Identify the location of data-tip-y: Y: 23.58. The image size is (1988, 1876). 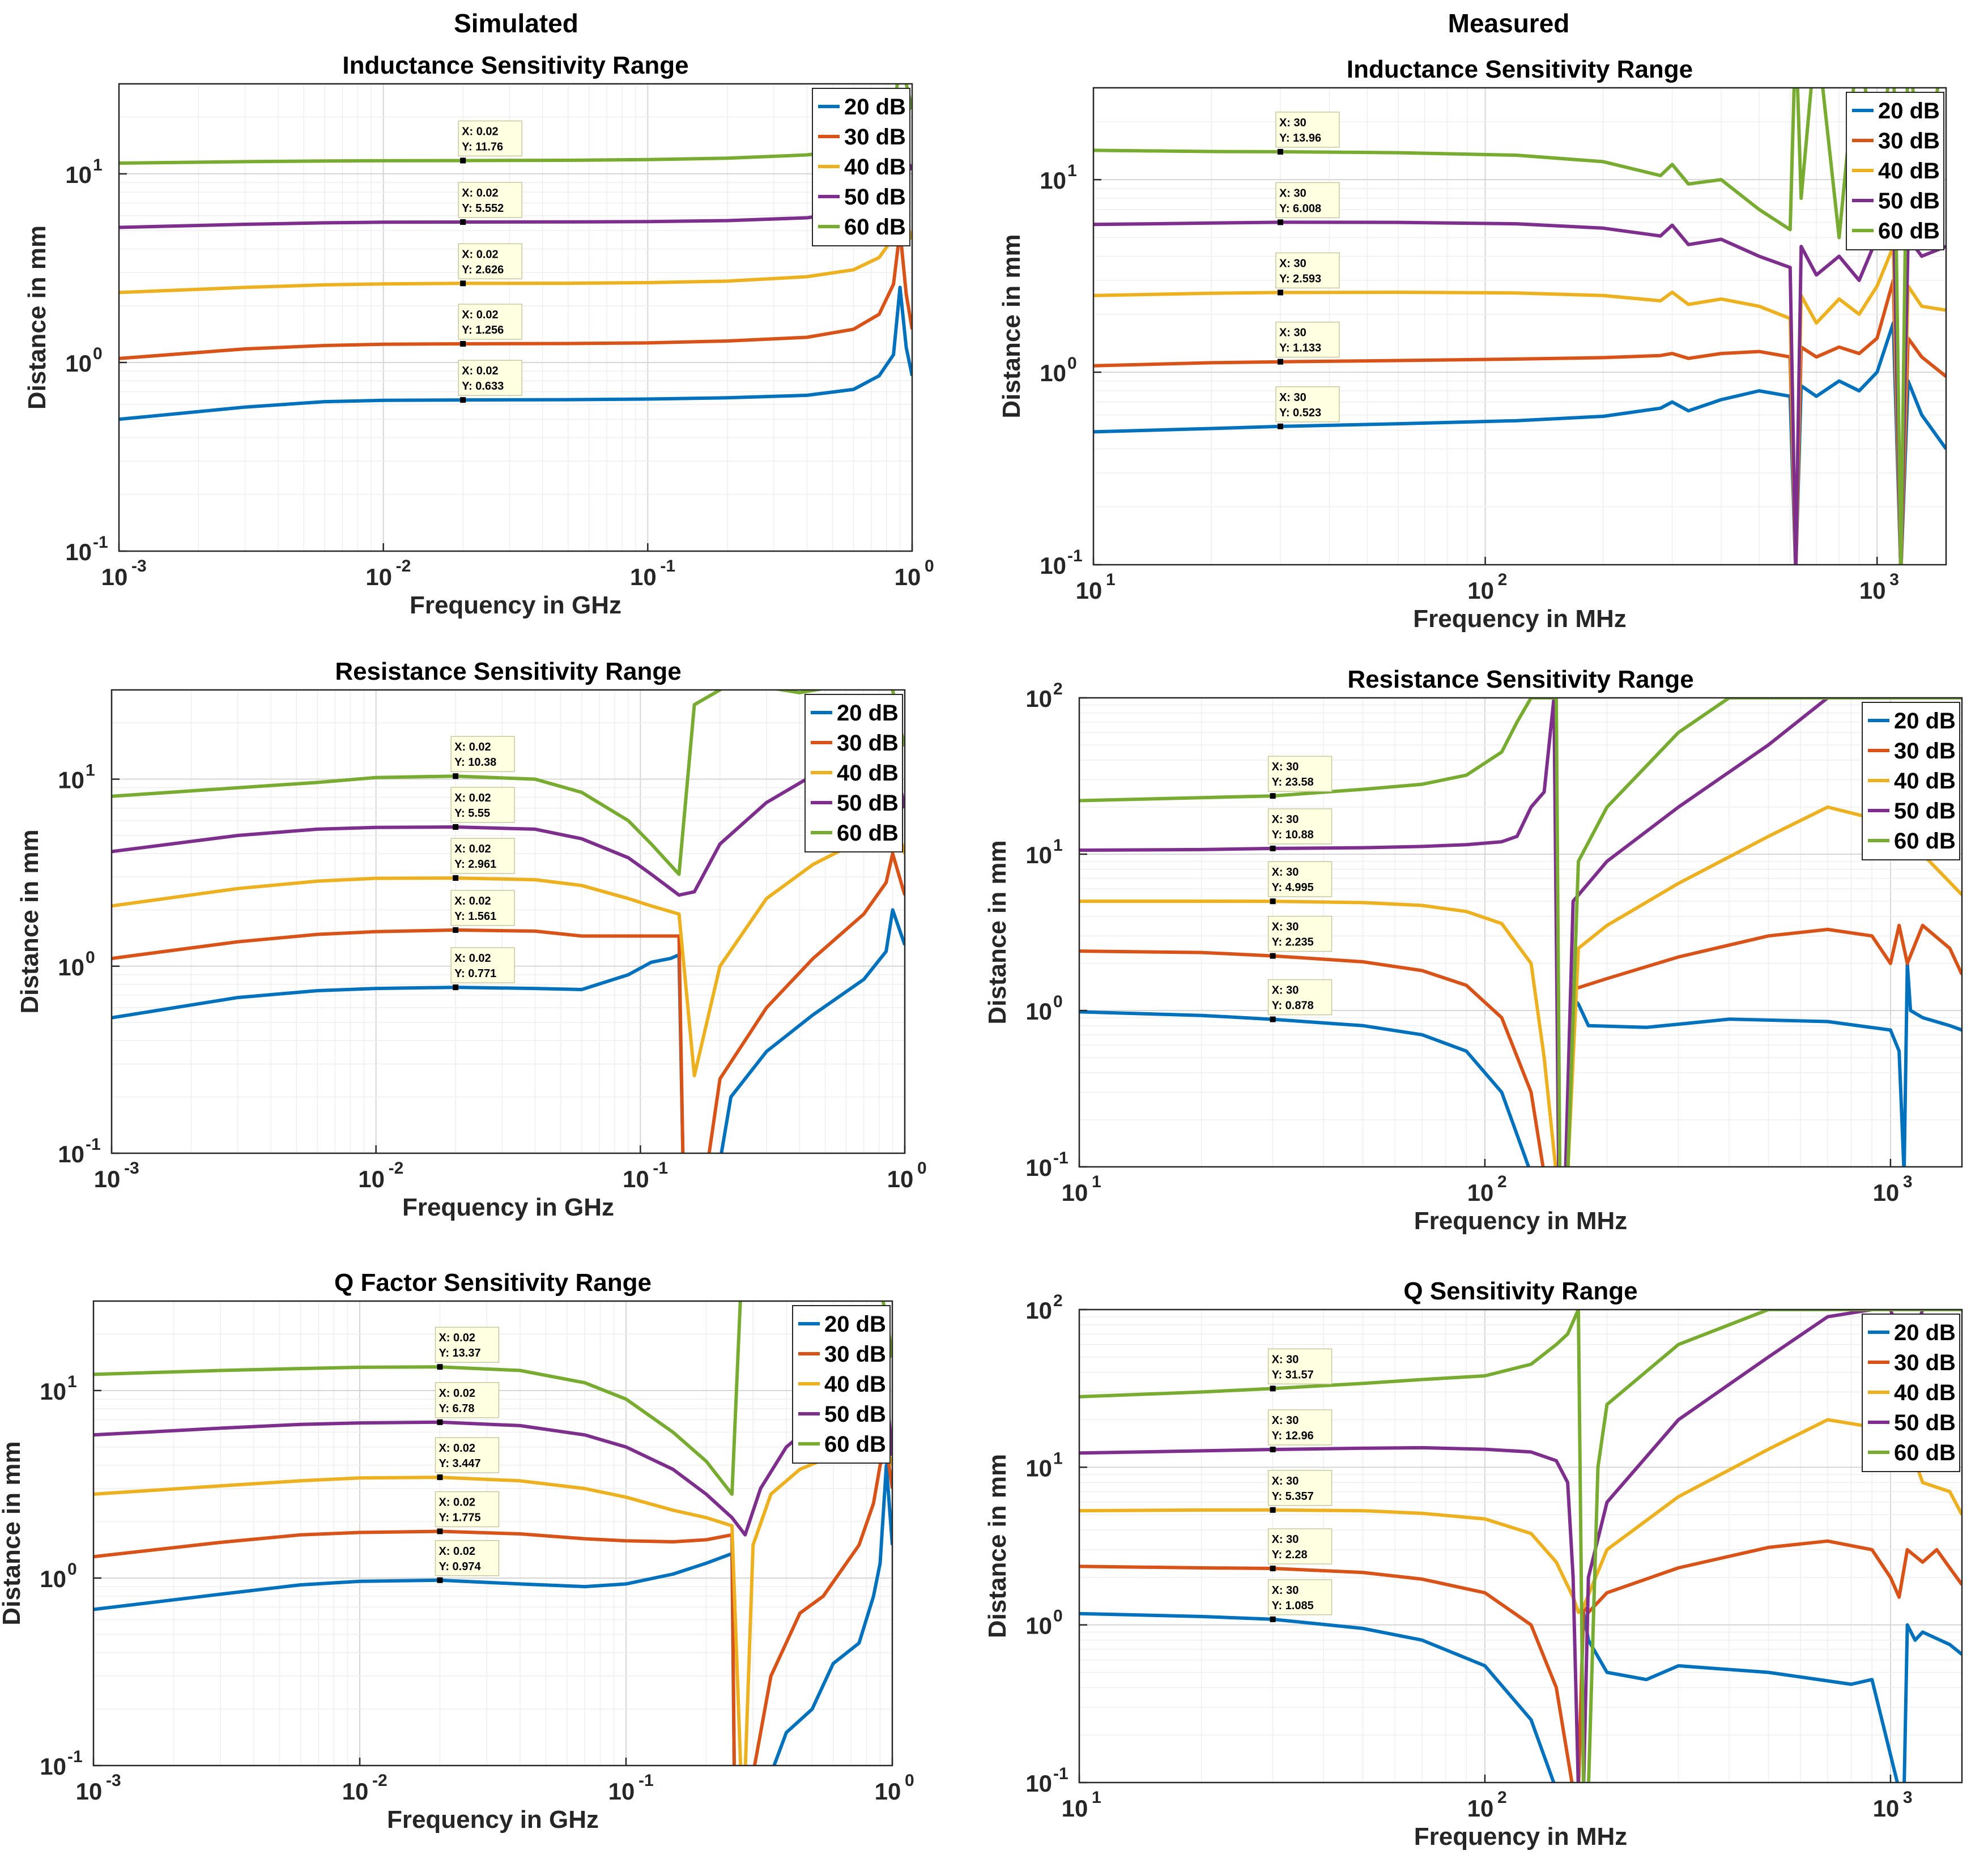
(1293, 782).